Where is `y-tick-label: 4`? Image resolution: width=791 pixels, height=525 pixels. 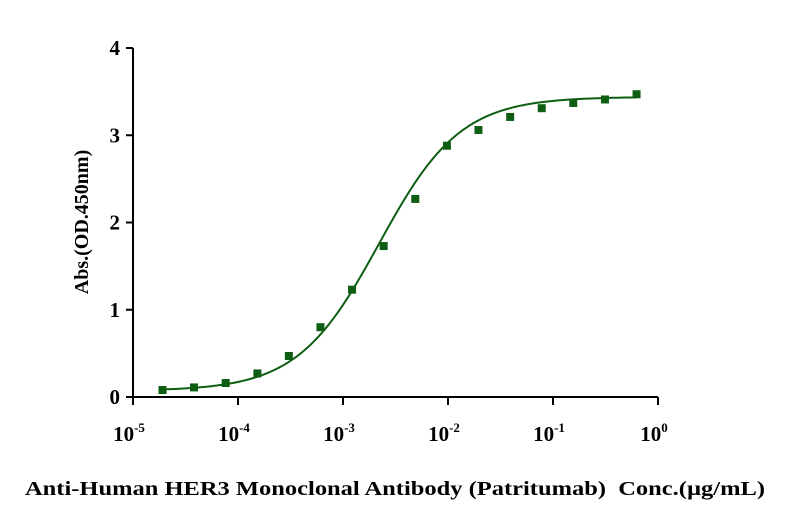 y-tick-label: 4 is located at coordinates (115, 48).